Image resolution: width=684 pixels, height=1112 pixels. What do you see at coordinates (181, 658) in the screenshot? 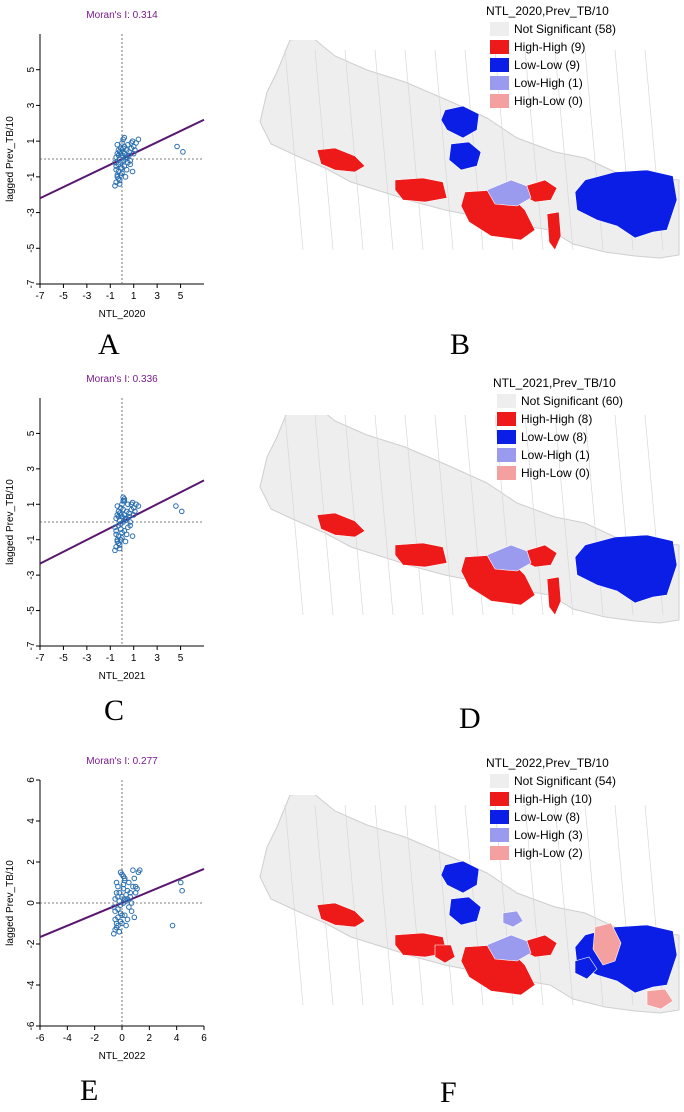
I see `x-tick-label: 5` at bounding box center [181, 658].